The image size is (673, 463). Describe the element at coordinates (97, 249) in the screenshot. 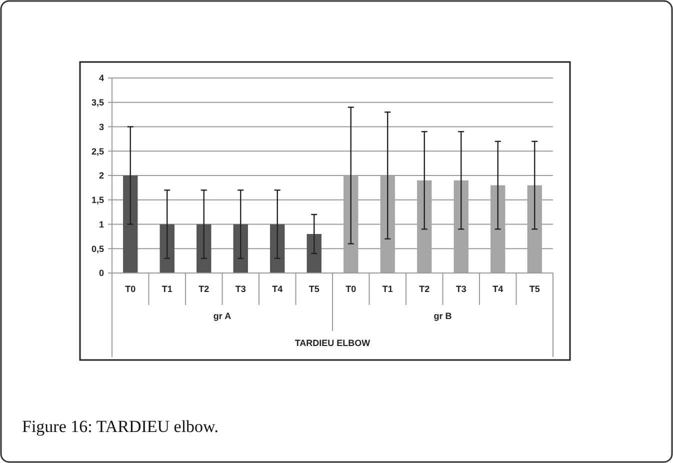

I see `y-tick-label: 0,5` at that location.